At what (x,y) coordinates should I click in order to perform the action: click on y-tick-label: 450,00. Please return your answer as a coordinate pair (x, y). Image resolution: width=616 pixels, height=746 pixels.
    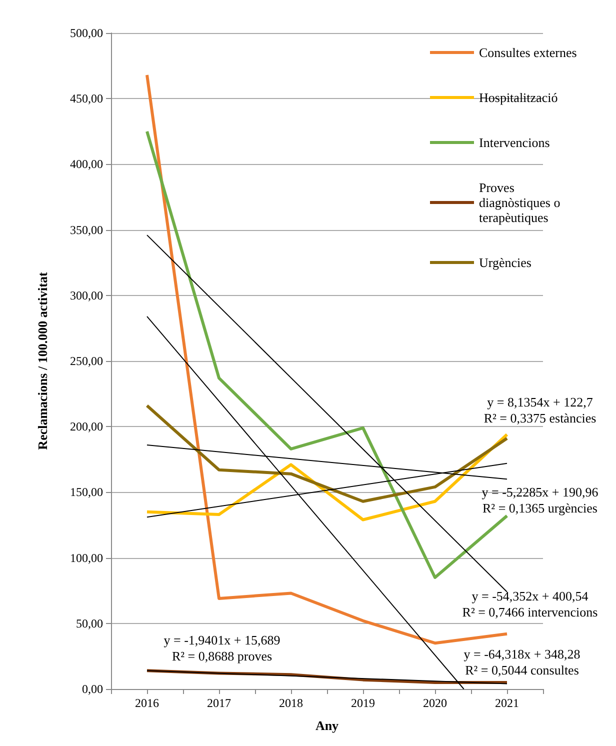
    Looking at the image, I should click on (86, 99).